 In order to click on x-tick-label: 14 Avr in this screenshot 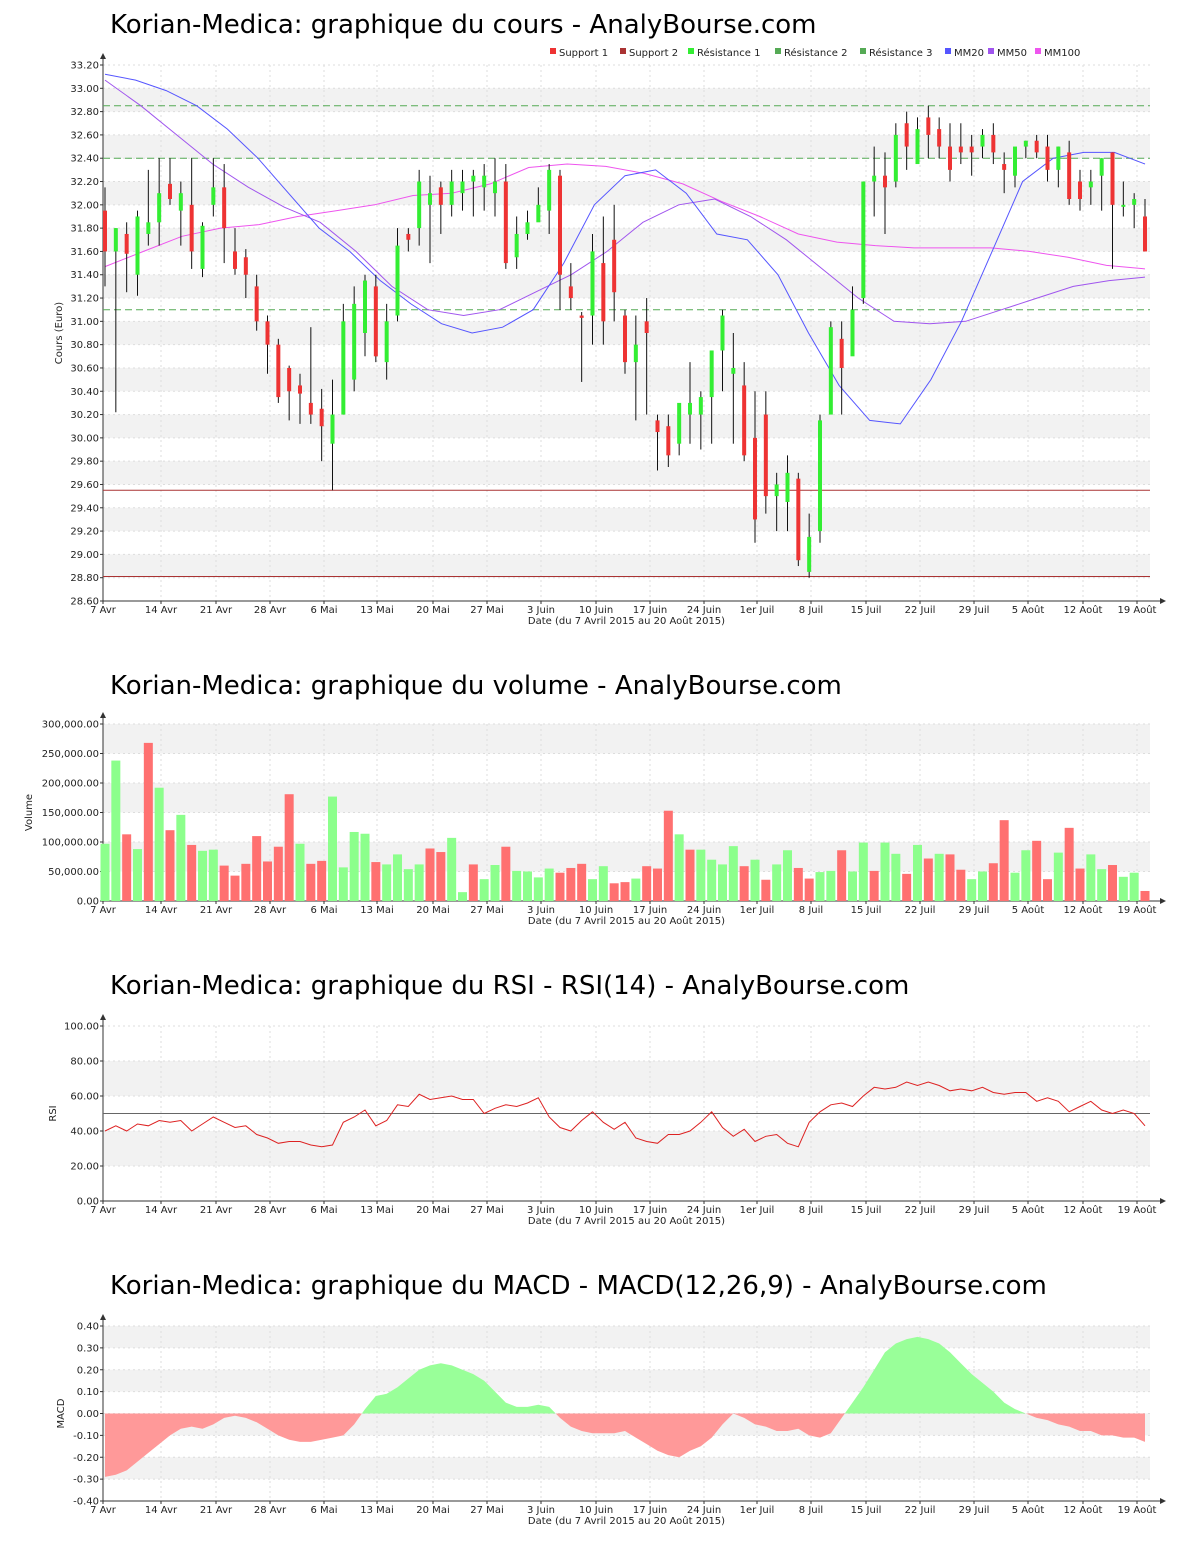, I will do `click(161, 1510)`.